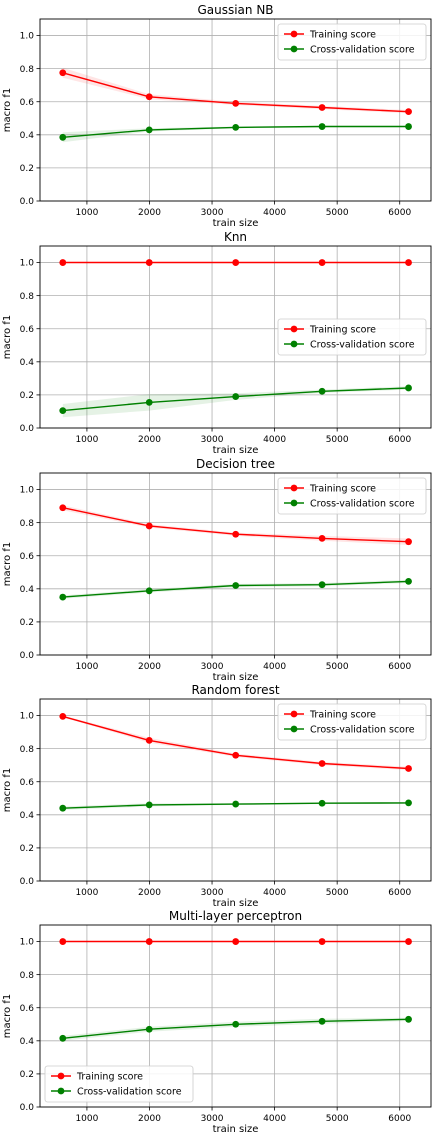  What do you see at coordinates (235, 237) in the screenshot?
I see `chart-title: Knn` at bounding box center [235, 237].